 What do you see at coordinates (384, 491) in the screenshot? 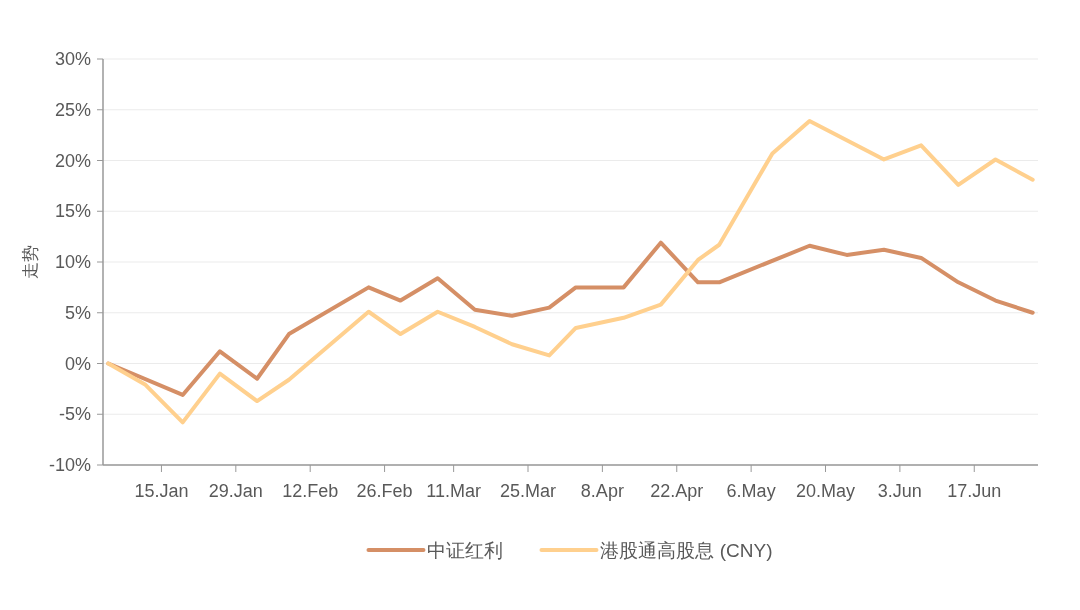
I see `x-tick-label: 26.Feb` at bounding box center [384, 491].